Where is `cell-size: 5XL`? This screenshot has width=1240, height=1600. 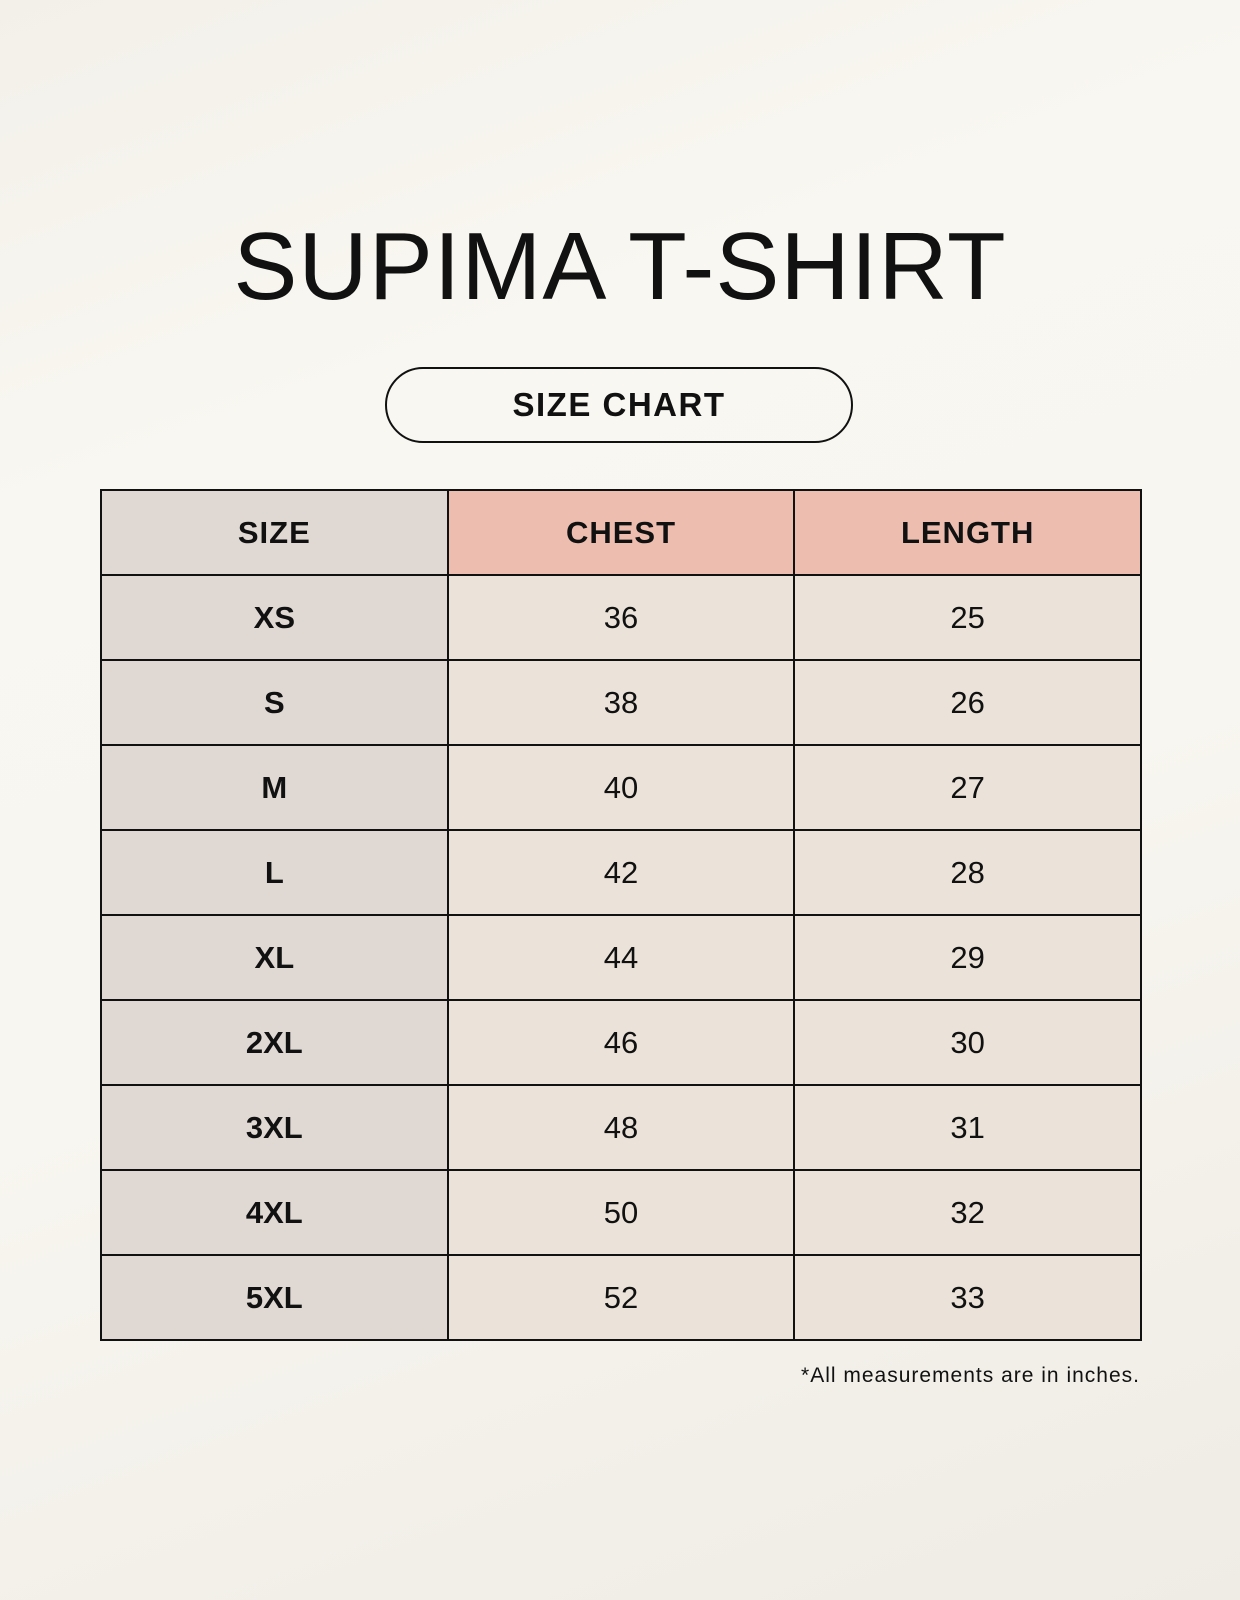
cell-size: 5XL is located at coordinates (274, 1297).